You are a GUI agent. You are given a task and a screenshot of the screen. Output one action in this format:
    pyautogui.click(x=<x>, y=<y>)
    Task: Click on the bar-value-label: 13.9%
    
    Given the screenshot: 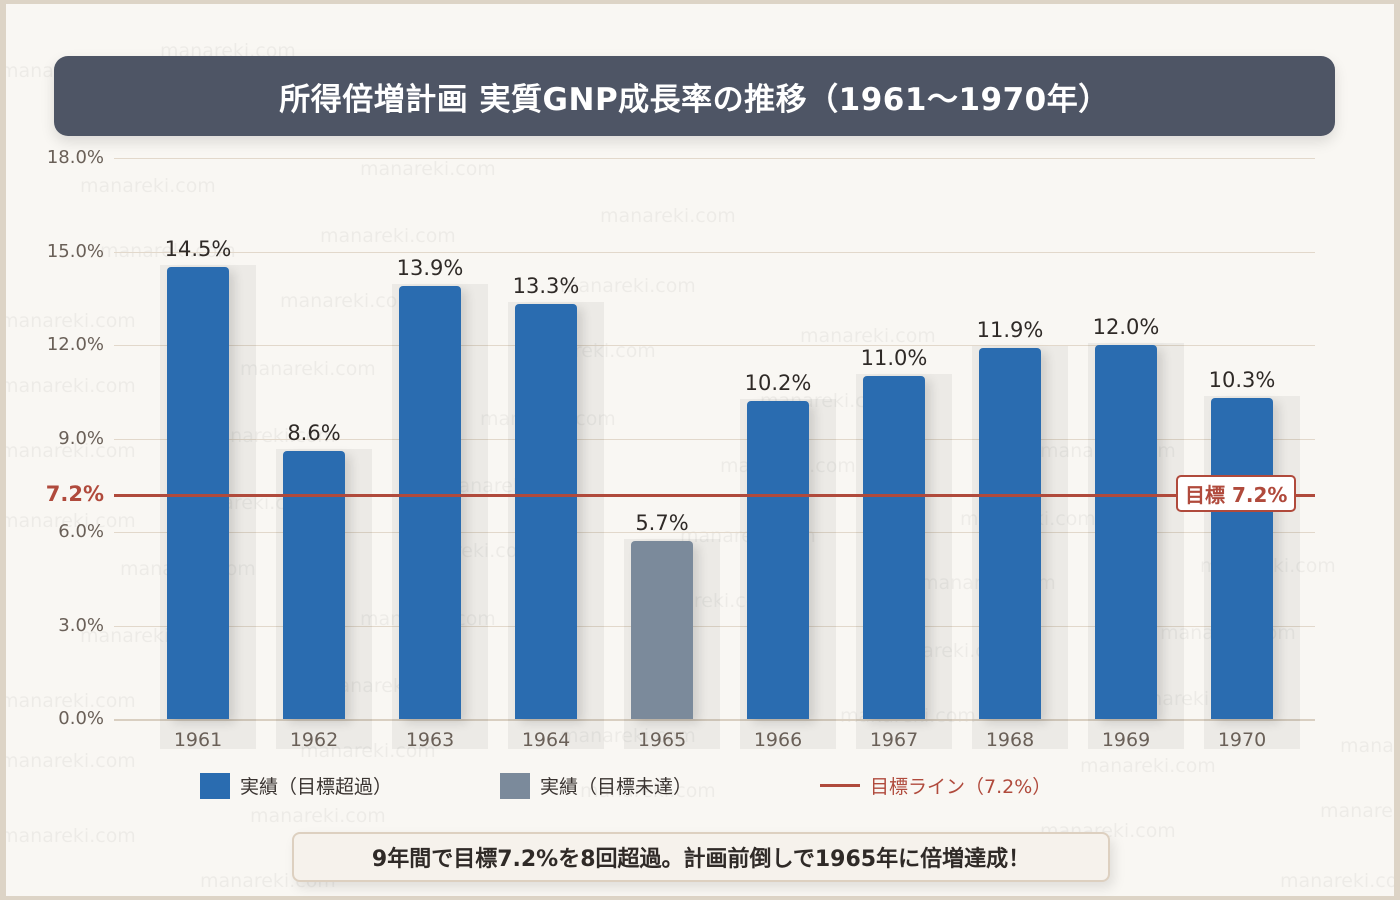 What is the action you would take?
    pyautogui.click(x=430, y=267)
    